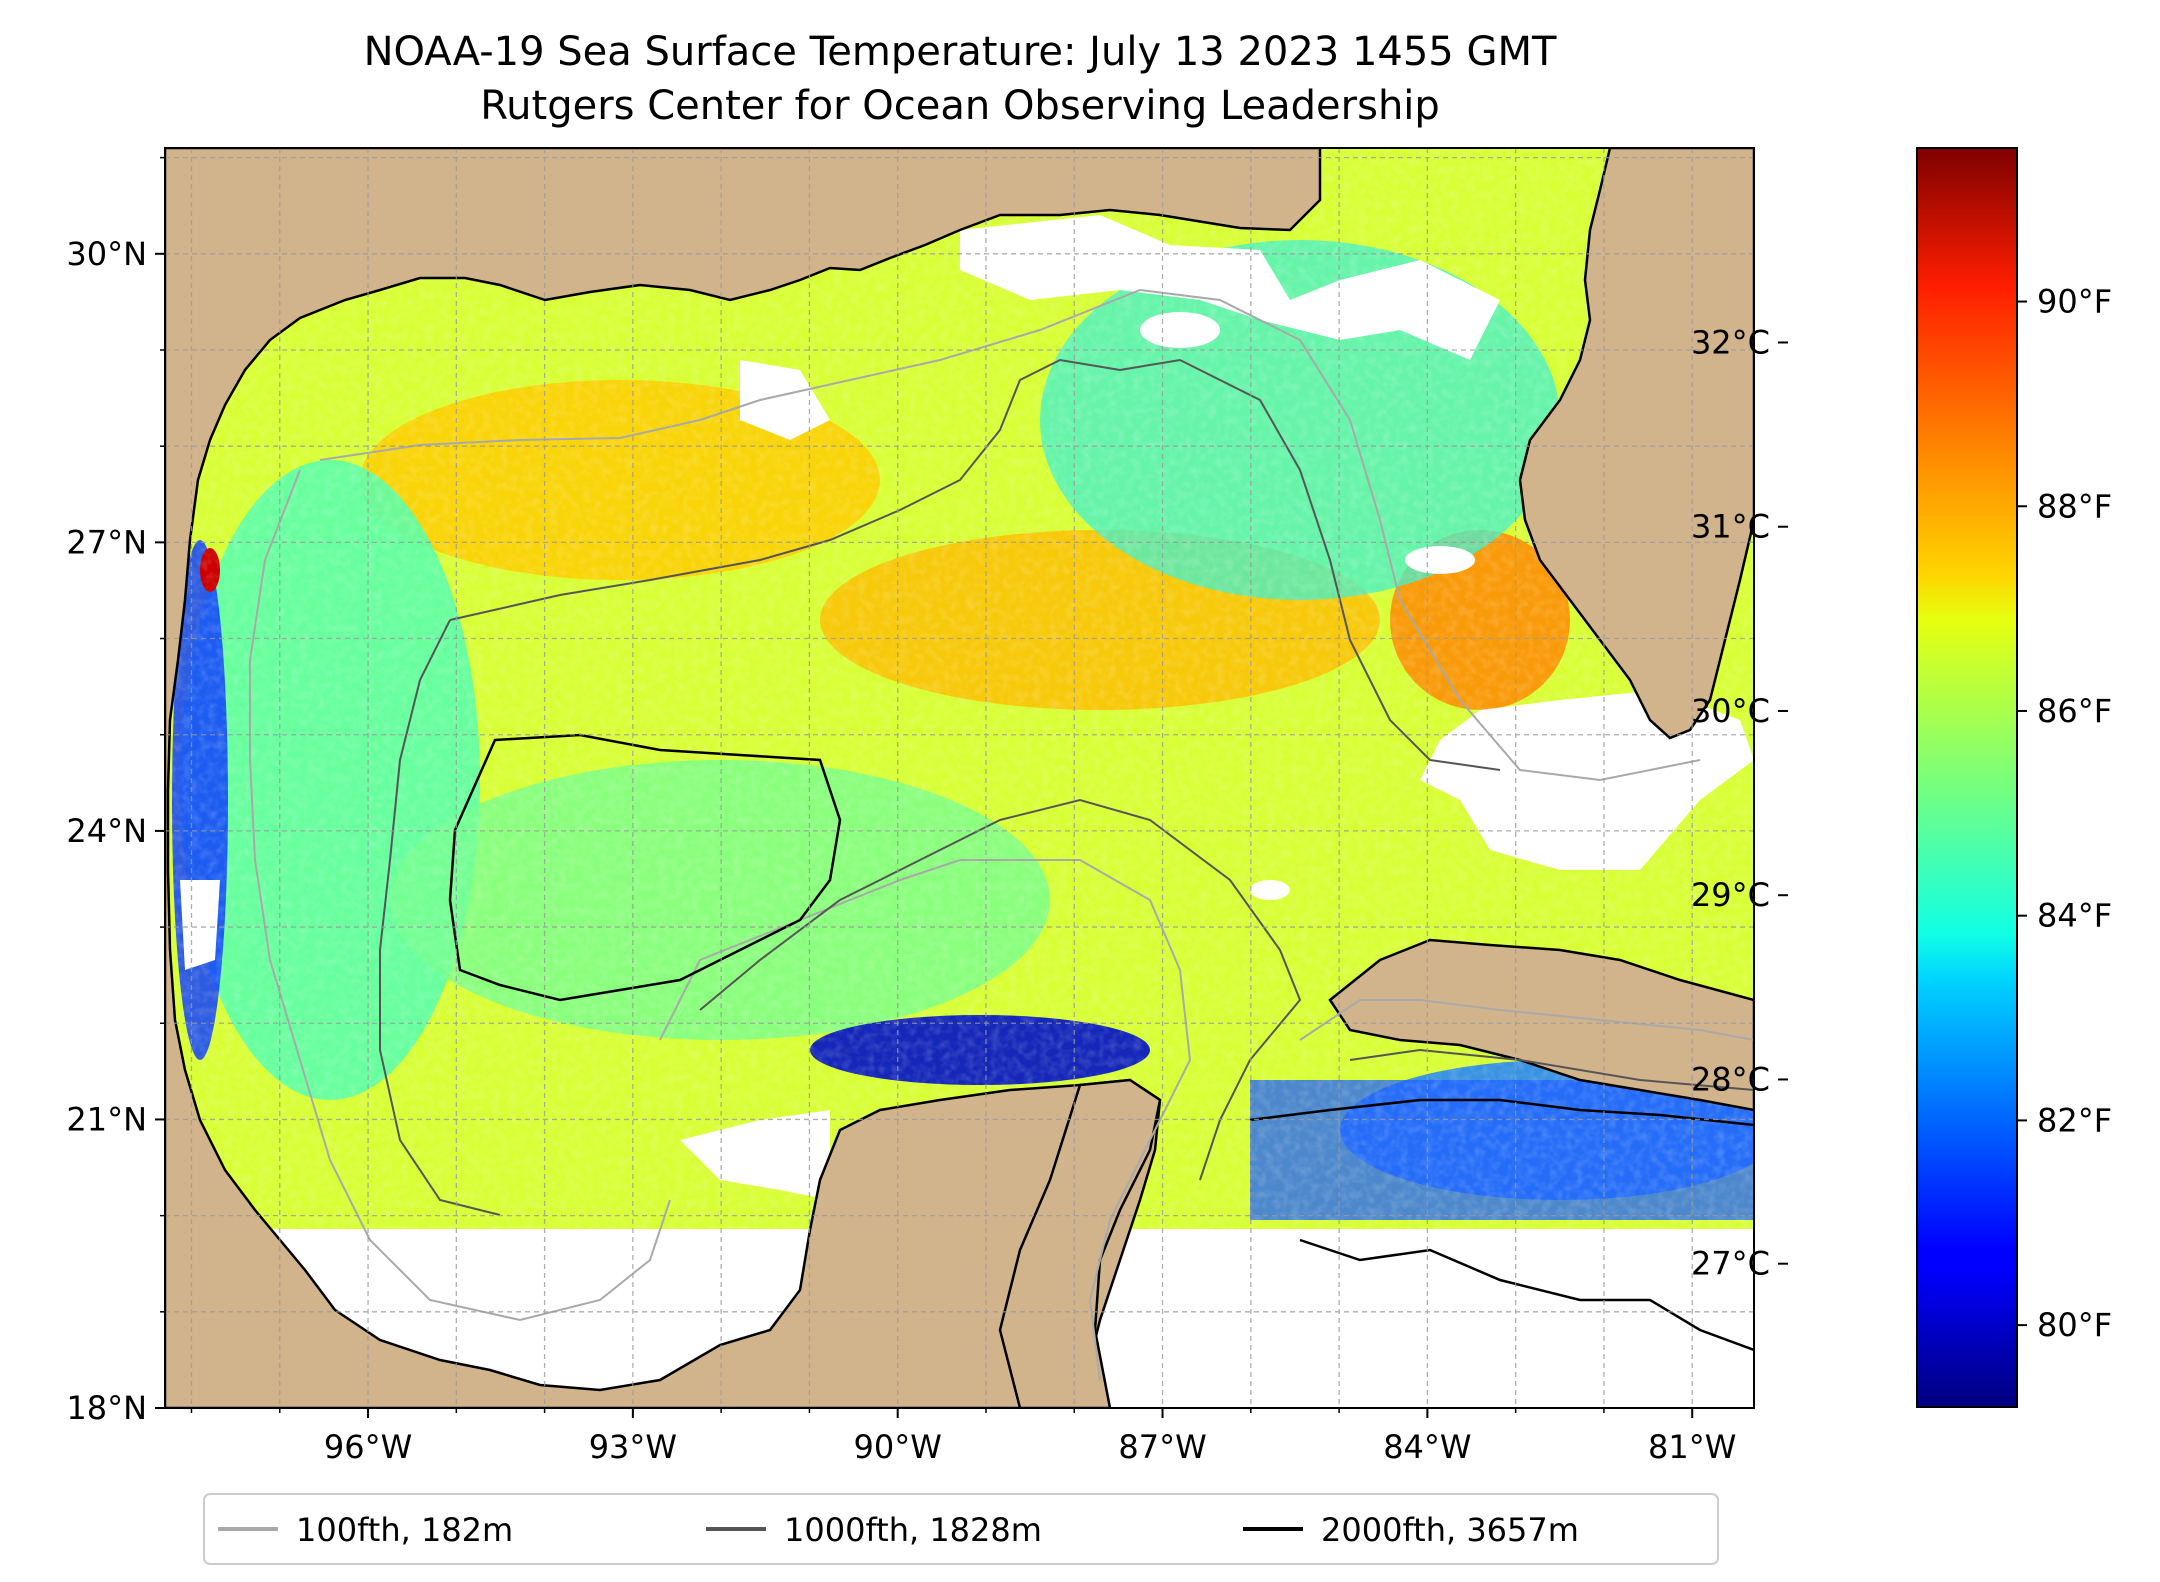 This screenshot has height=1582, width=2160. Describe the element at coordinates (106, 831) in the screenshot. I see `lat-tick-label: 24°N` at that location.